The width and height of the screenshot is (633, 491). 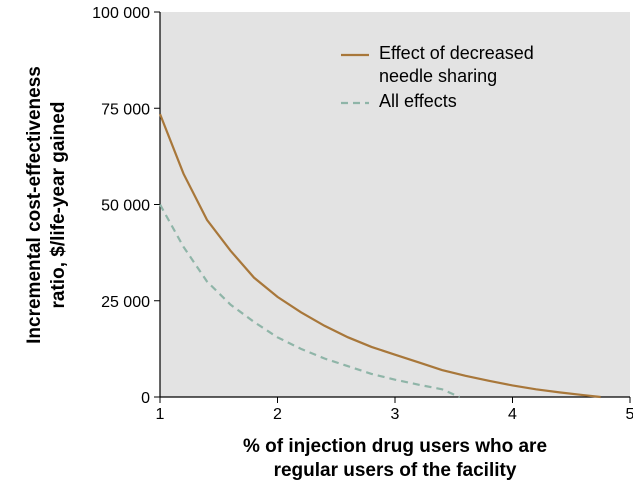 What do you see at coordinates (160, 414) in the screenshot?
I see `x-tick-label: 1` at bounding box center [160, 414].